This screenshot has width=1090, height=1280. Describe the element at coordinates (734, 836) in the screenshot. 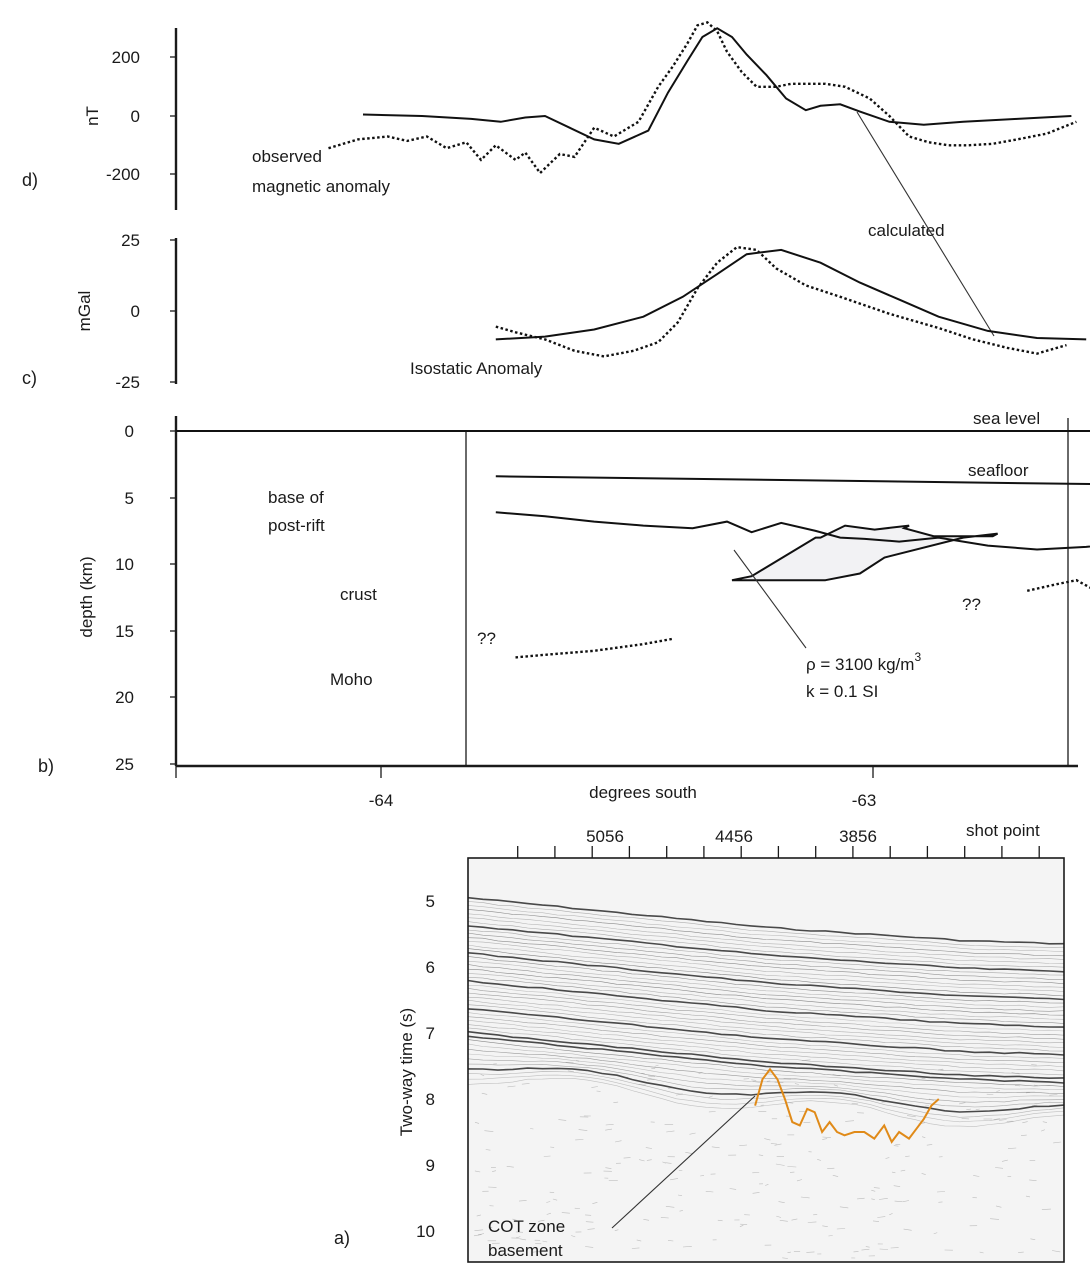

I see `shot-point-tick-label: 4456` at that location.